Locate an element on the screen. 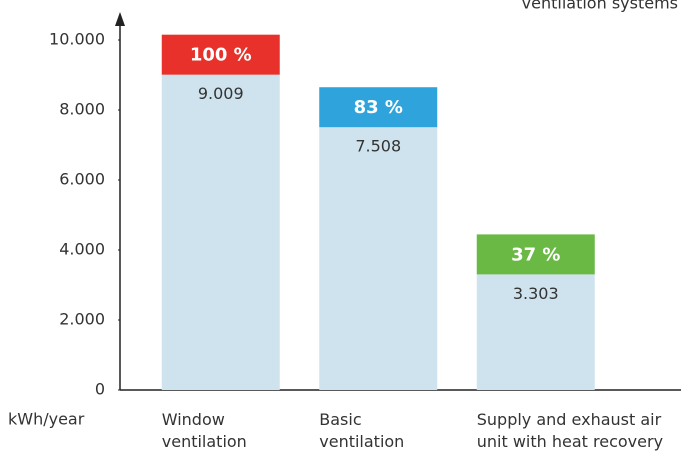 This screenshot has height=457, width=681. value-label: 3.303 is located at coordinates (536, 293).